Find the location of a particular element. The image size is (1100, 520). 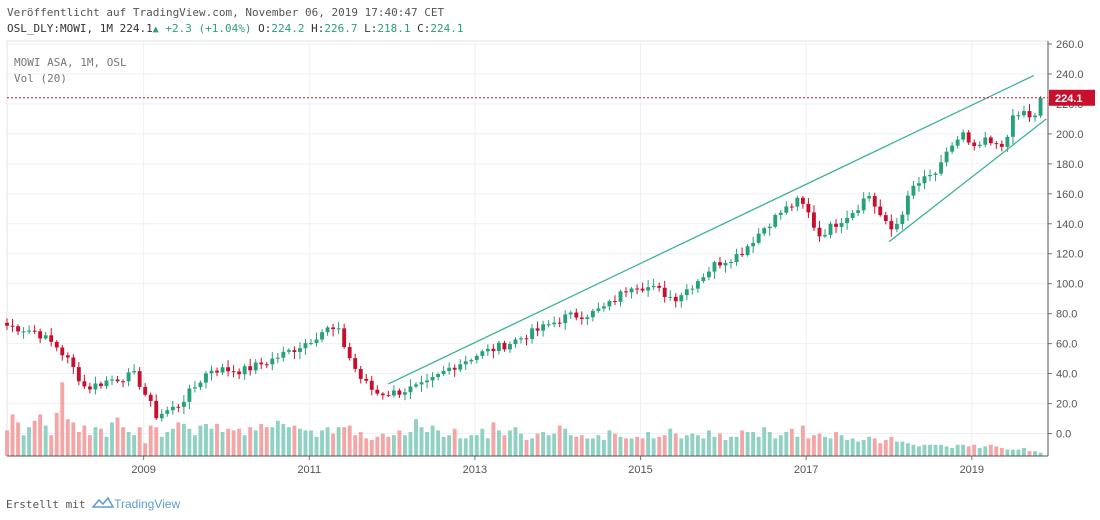

tradingview-logo-icon is located at coordinates (103, 502).